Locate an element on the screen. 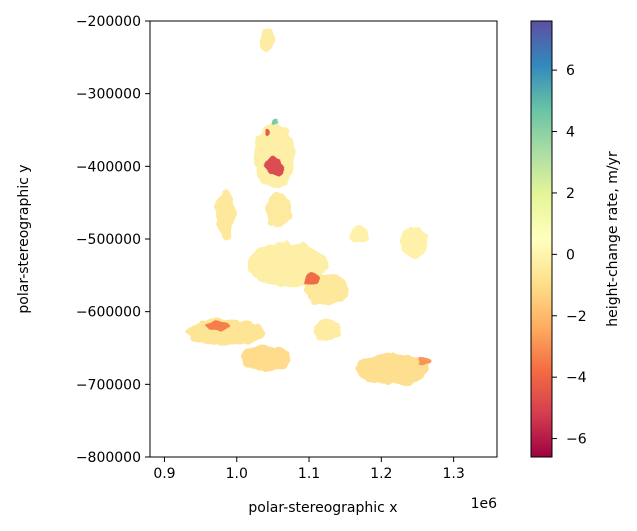  colorbar-tick-label: −6 is located at coordinates (576, 440).